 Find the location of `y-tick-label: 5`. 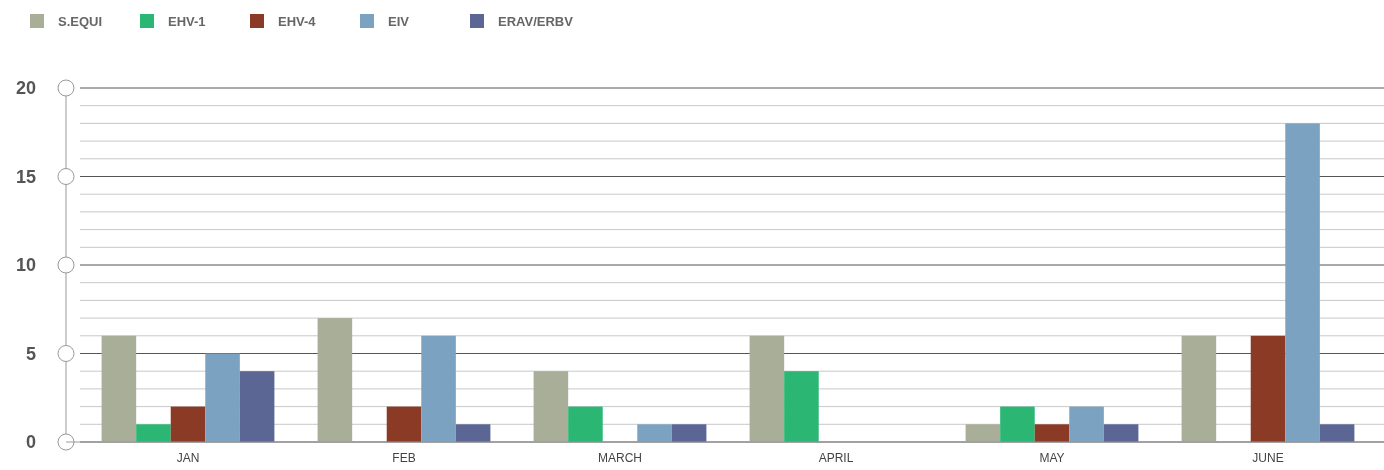

y-tick-label: 5 is located at coordinates (30, 353).